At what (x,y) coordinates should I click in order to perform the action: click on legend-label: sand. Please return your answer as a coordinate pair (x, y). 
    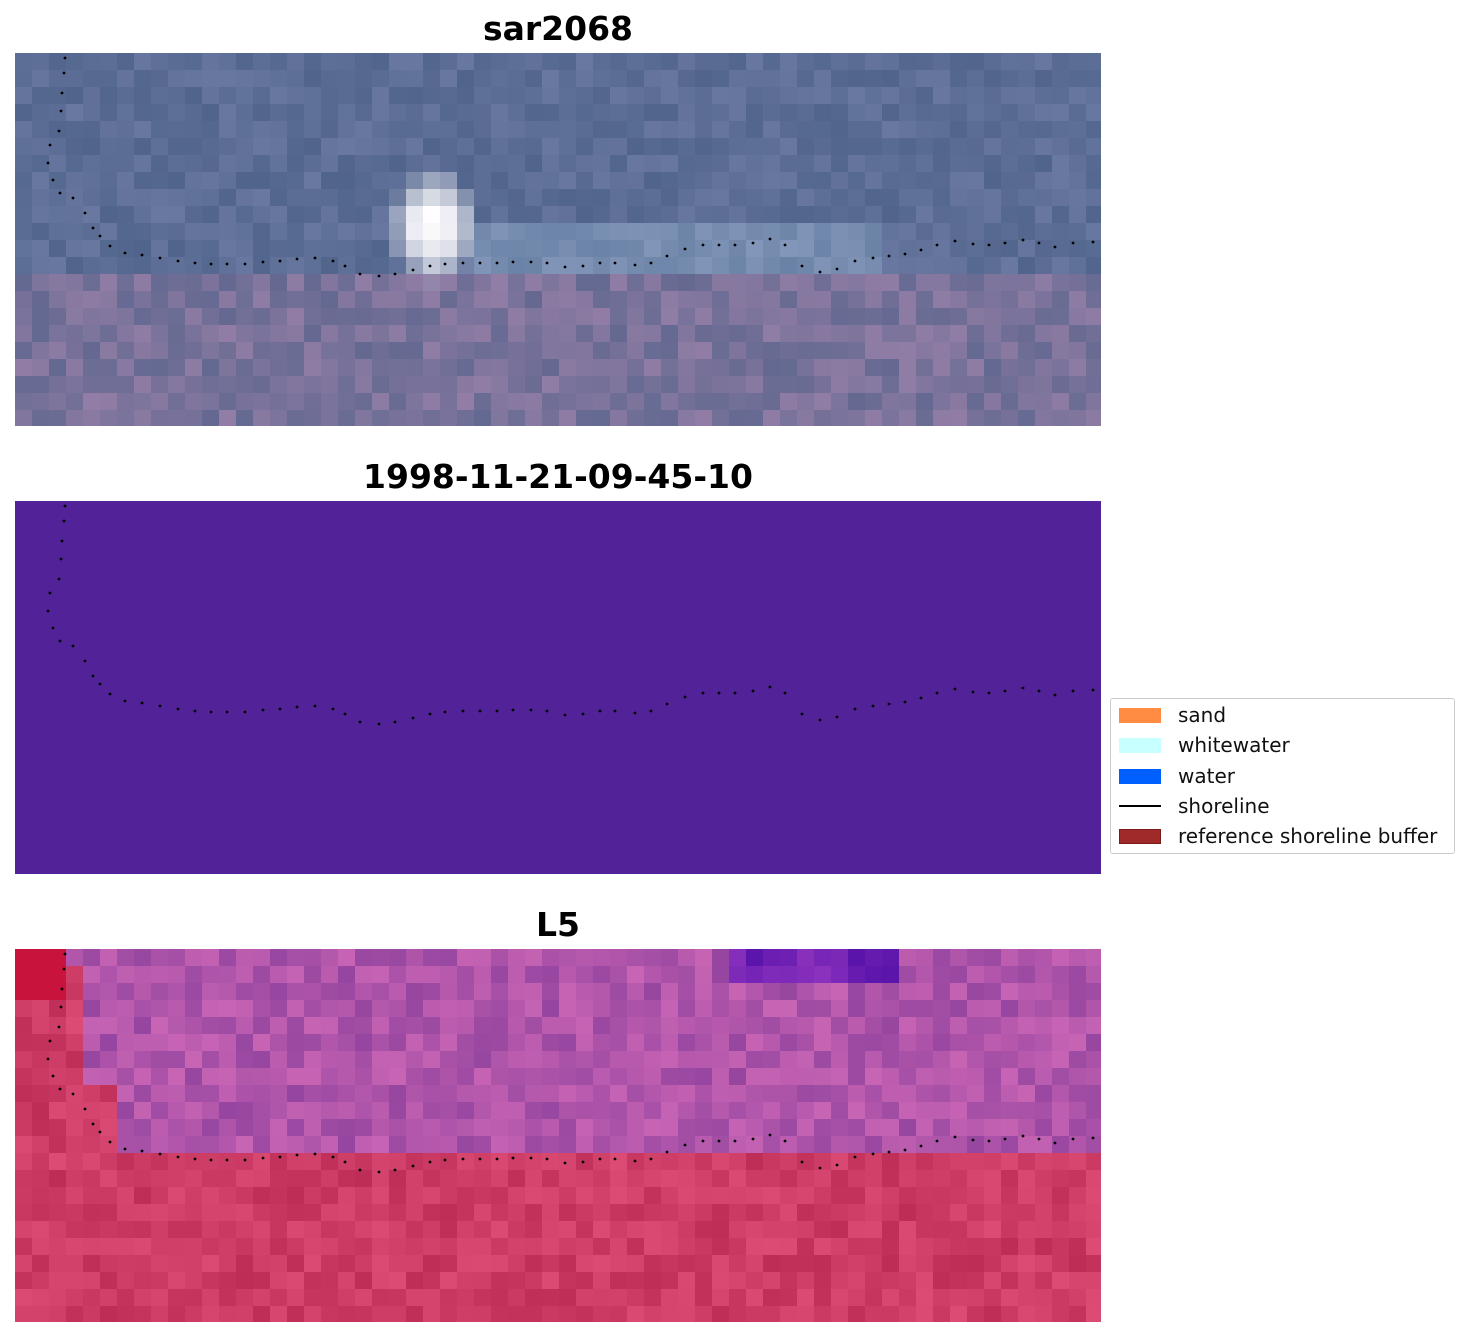
    Looking at the image, I should click on (1202, 715).